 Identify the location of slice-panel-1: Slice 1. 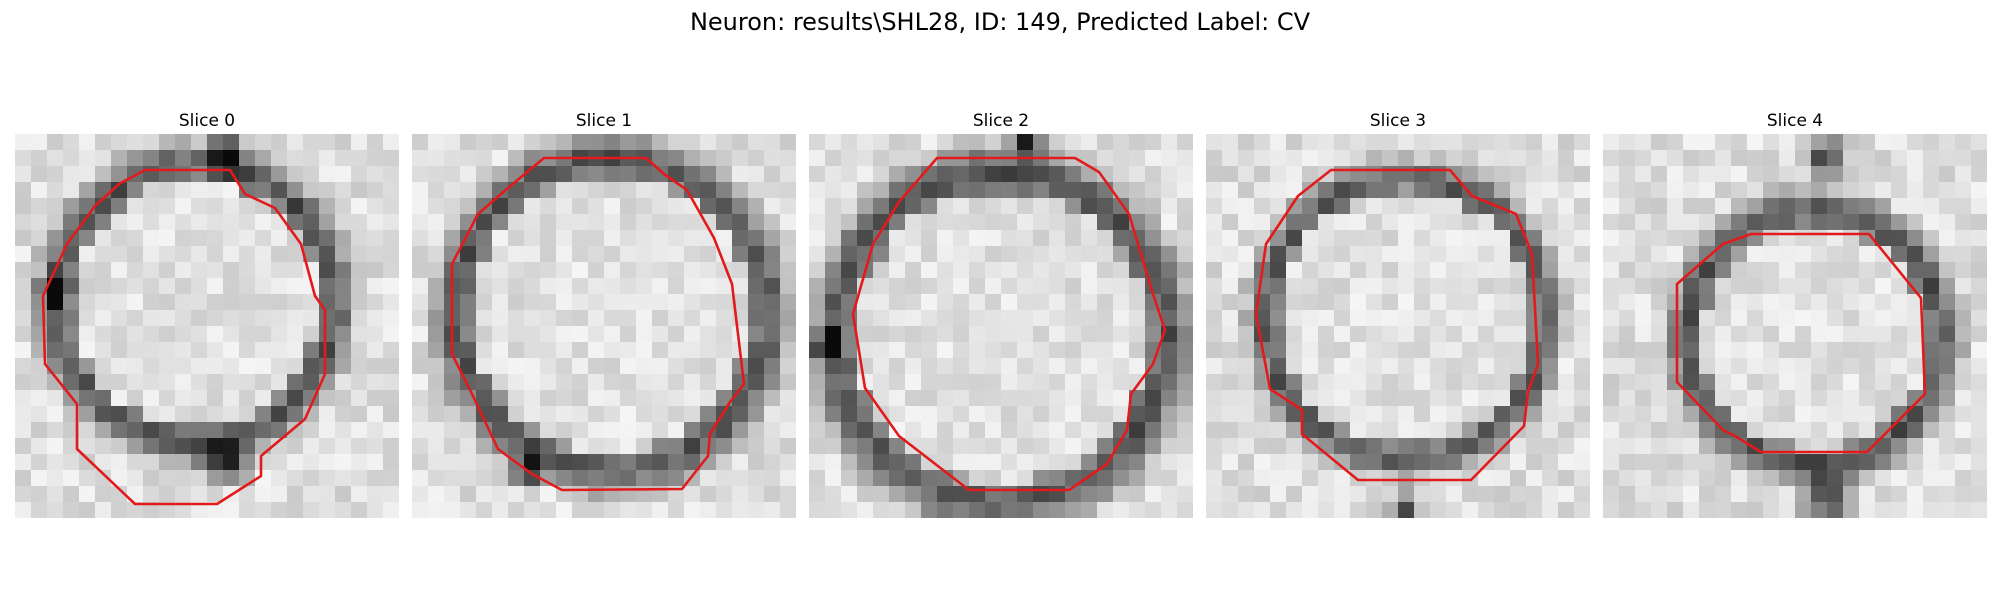
(604, 314).